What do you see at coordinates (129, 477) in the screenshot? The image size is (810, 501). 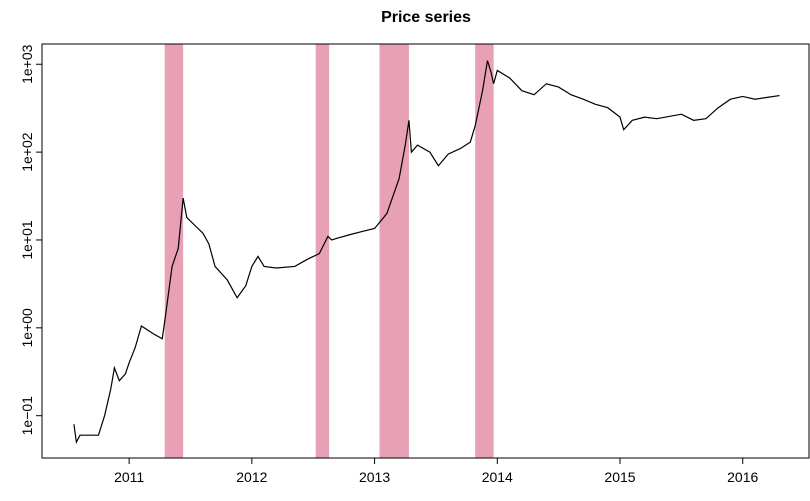 I see `x-tick-label: 2011` at bounding box center [129, 477].